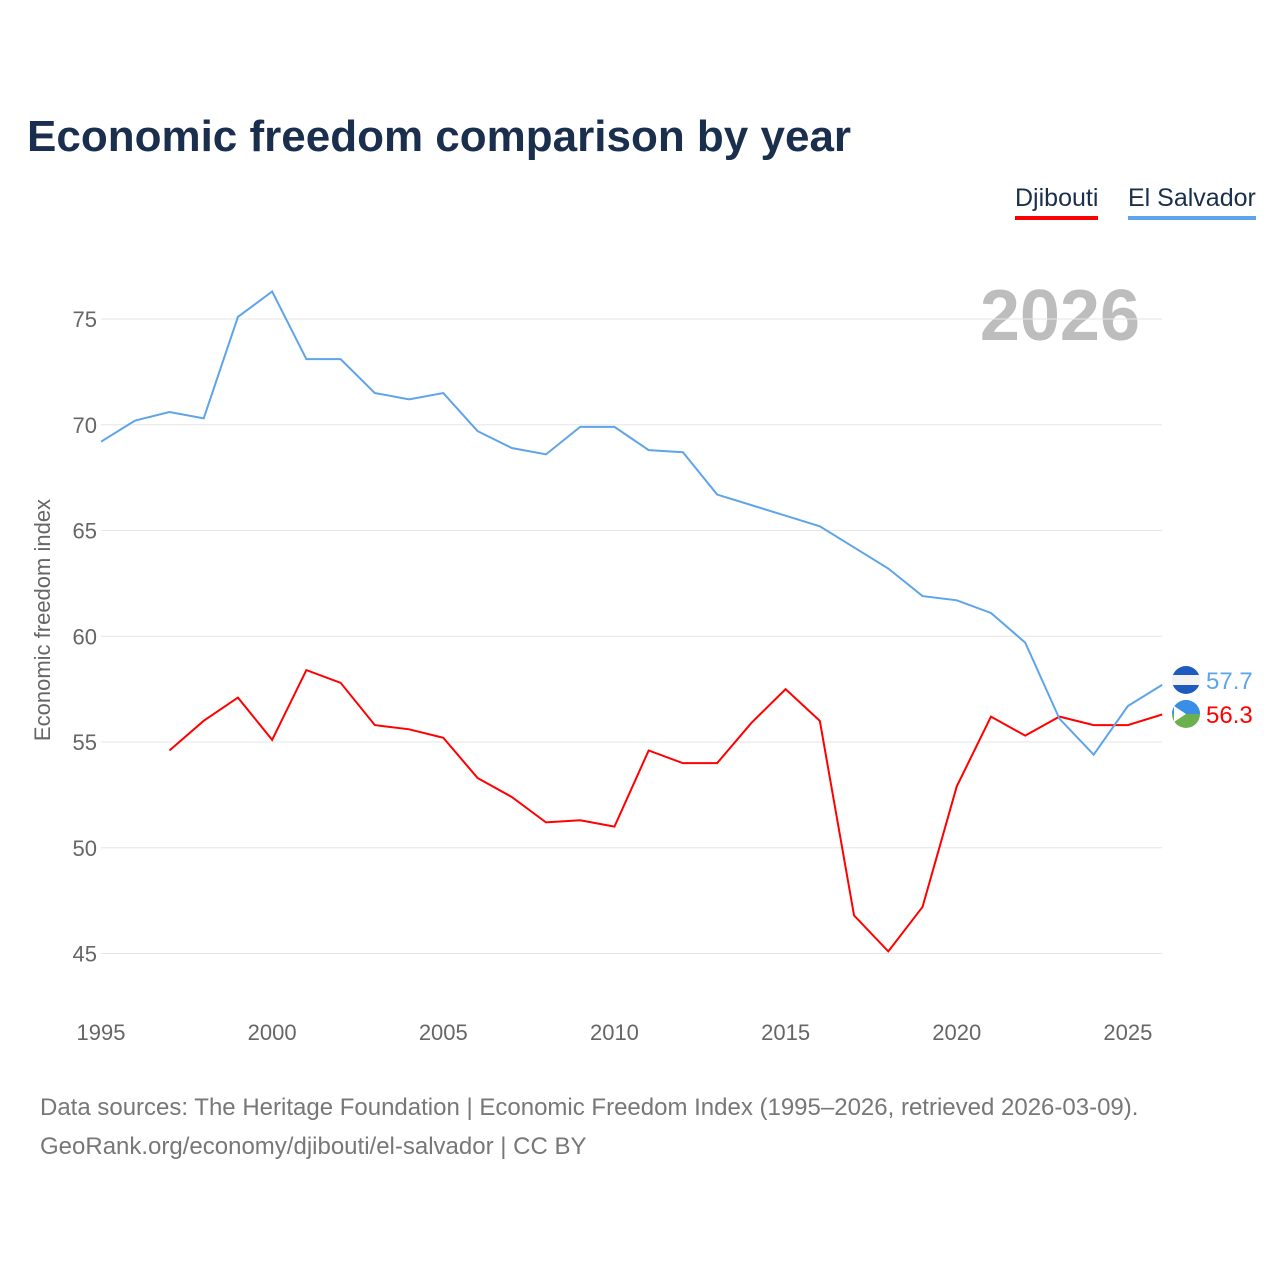 This screenshot has width=1280, height=1280. Describe the element at coordinates (956, 1032) in the screenshot. I see `x-tick-label: 2020` at that location.